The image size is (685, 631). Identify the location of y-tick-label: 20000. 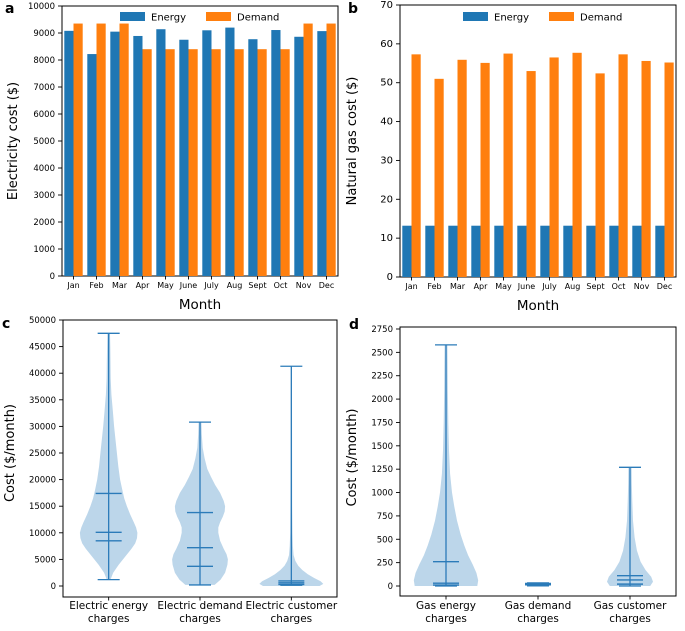
(42, 481).